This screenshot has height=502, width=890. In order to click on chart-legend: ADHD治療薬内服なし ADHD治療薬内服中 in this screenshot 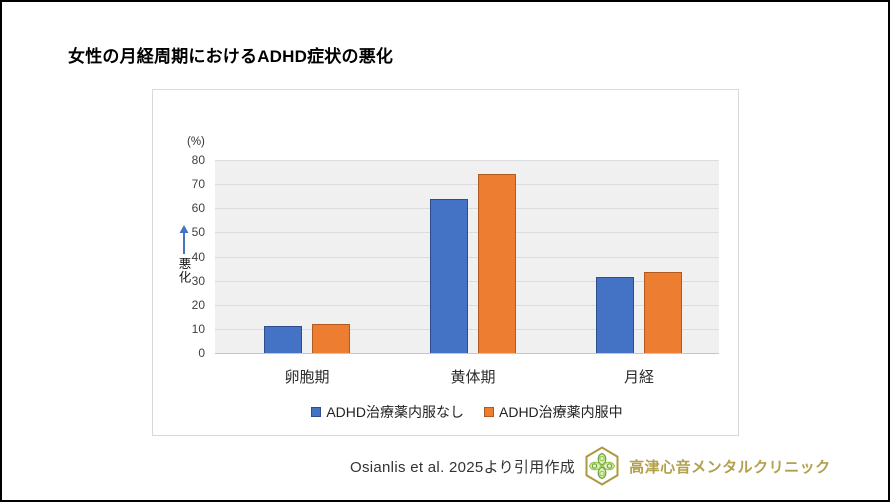, I will do `click(467, 412)`.